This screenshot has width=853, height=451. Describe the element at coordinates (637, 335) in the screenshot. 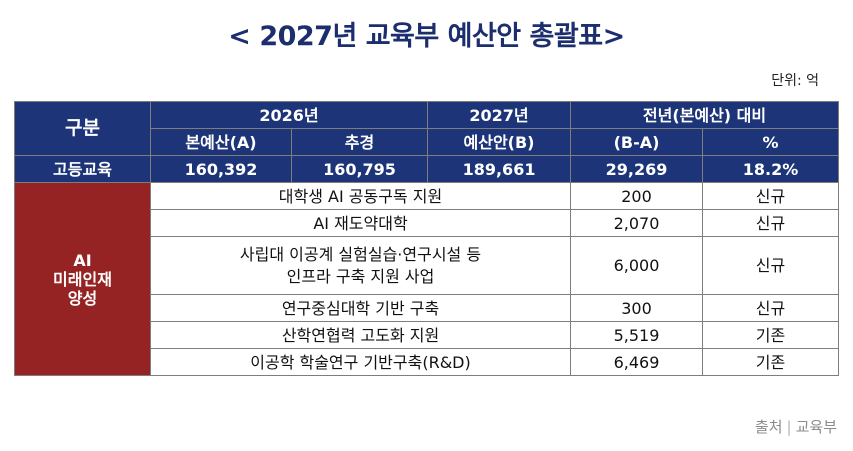

I see `item-amount: 5,519` at that location.